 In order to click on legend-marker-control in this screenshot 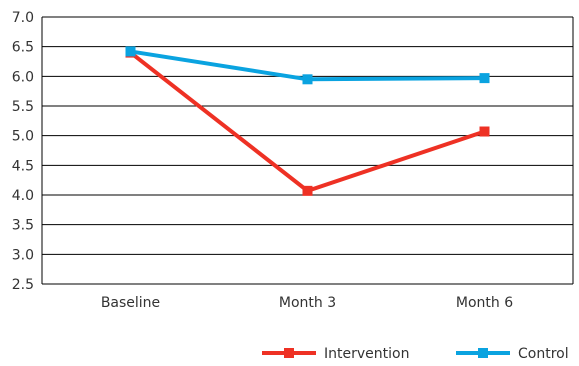, I will do `click(483, 353)`.